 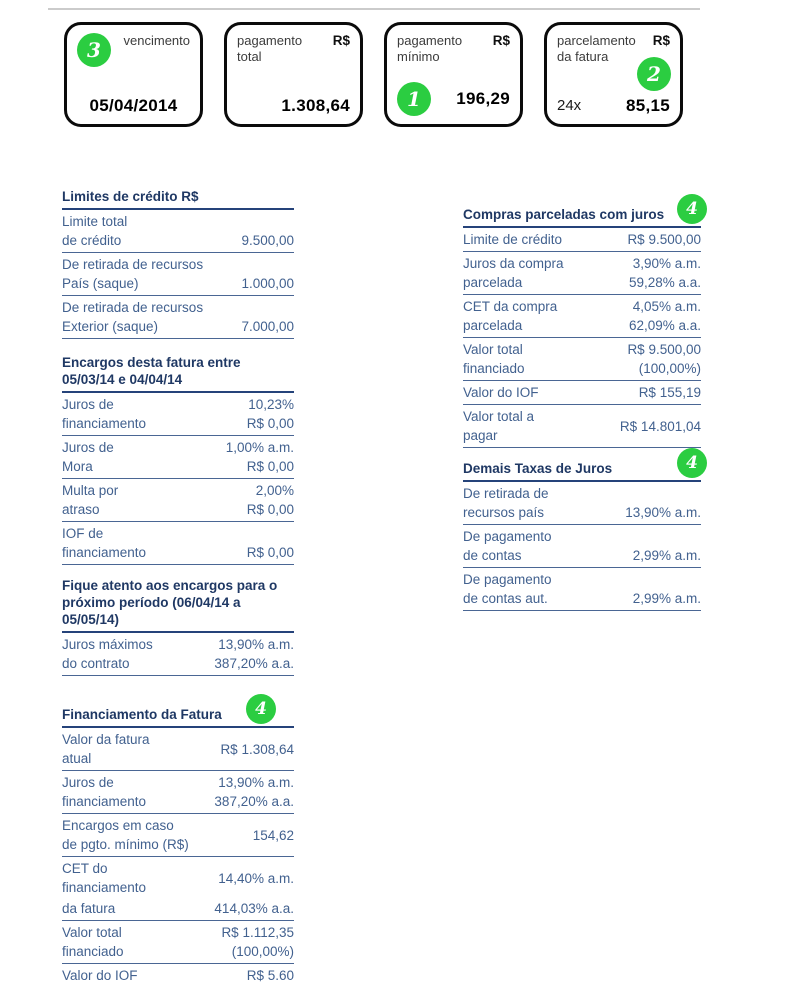 I want to click on row-value: R$ 1.308,64, so click(x=257, y=749).